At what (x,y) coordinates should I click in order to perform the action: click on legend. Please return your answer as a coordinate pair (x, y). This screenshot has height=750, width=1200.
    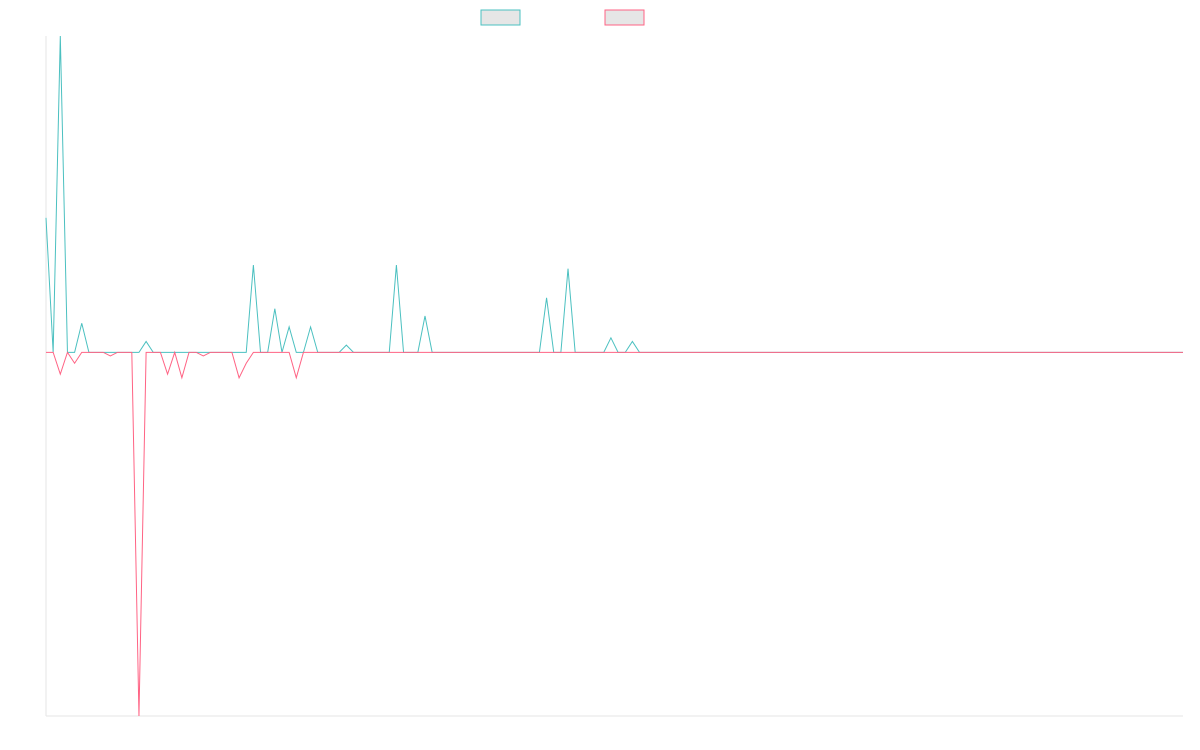
    Looking at the image, I should click on (562, 17).